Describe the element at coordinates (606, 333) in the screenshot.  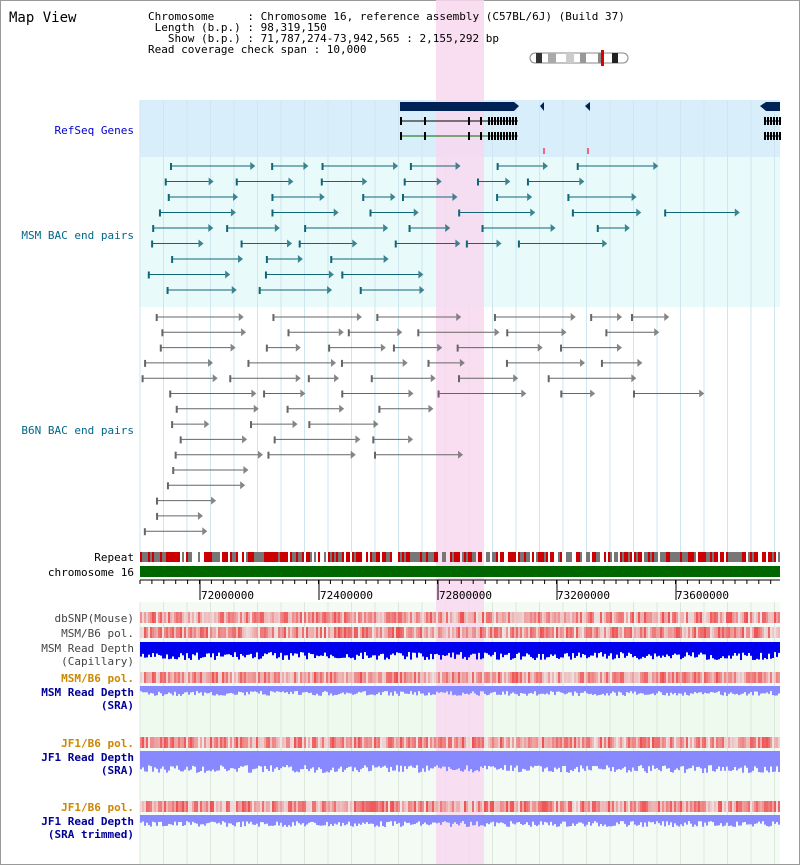
I see `b6n-bac-pair-end` at that location.